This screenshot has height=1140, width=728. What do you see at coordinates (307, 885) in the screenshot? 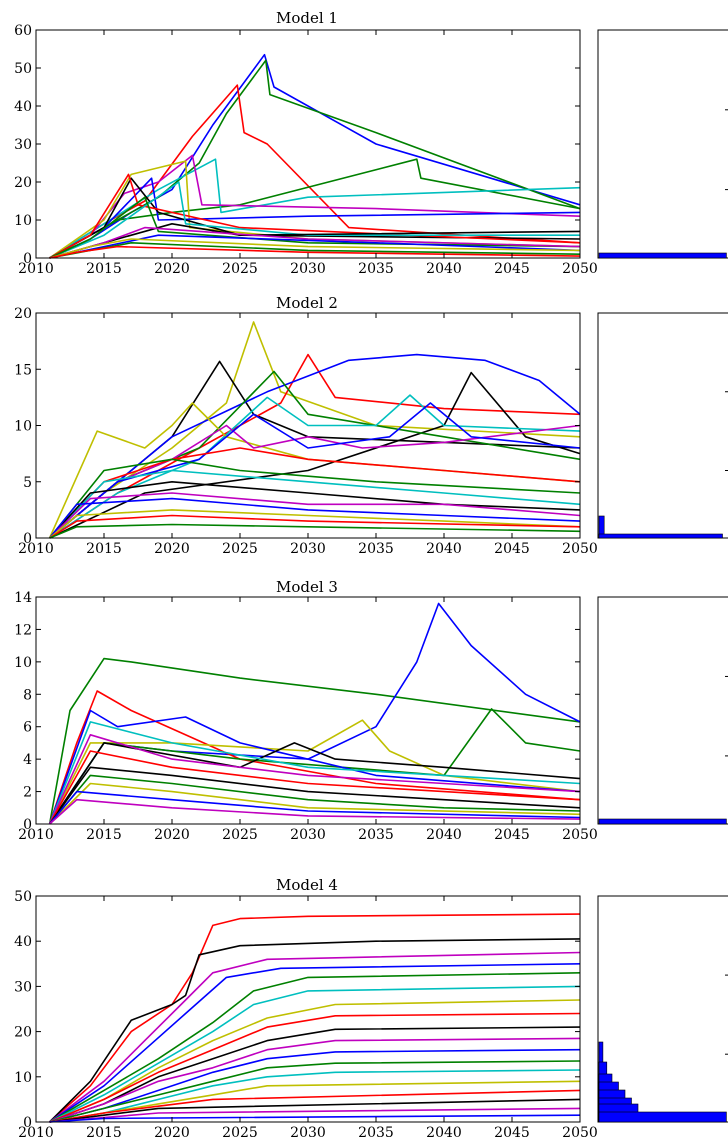
I see `chart-title: Model 4` at bounding box center [307, 885].